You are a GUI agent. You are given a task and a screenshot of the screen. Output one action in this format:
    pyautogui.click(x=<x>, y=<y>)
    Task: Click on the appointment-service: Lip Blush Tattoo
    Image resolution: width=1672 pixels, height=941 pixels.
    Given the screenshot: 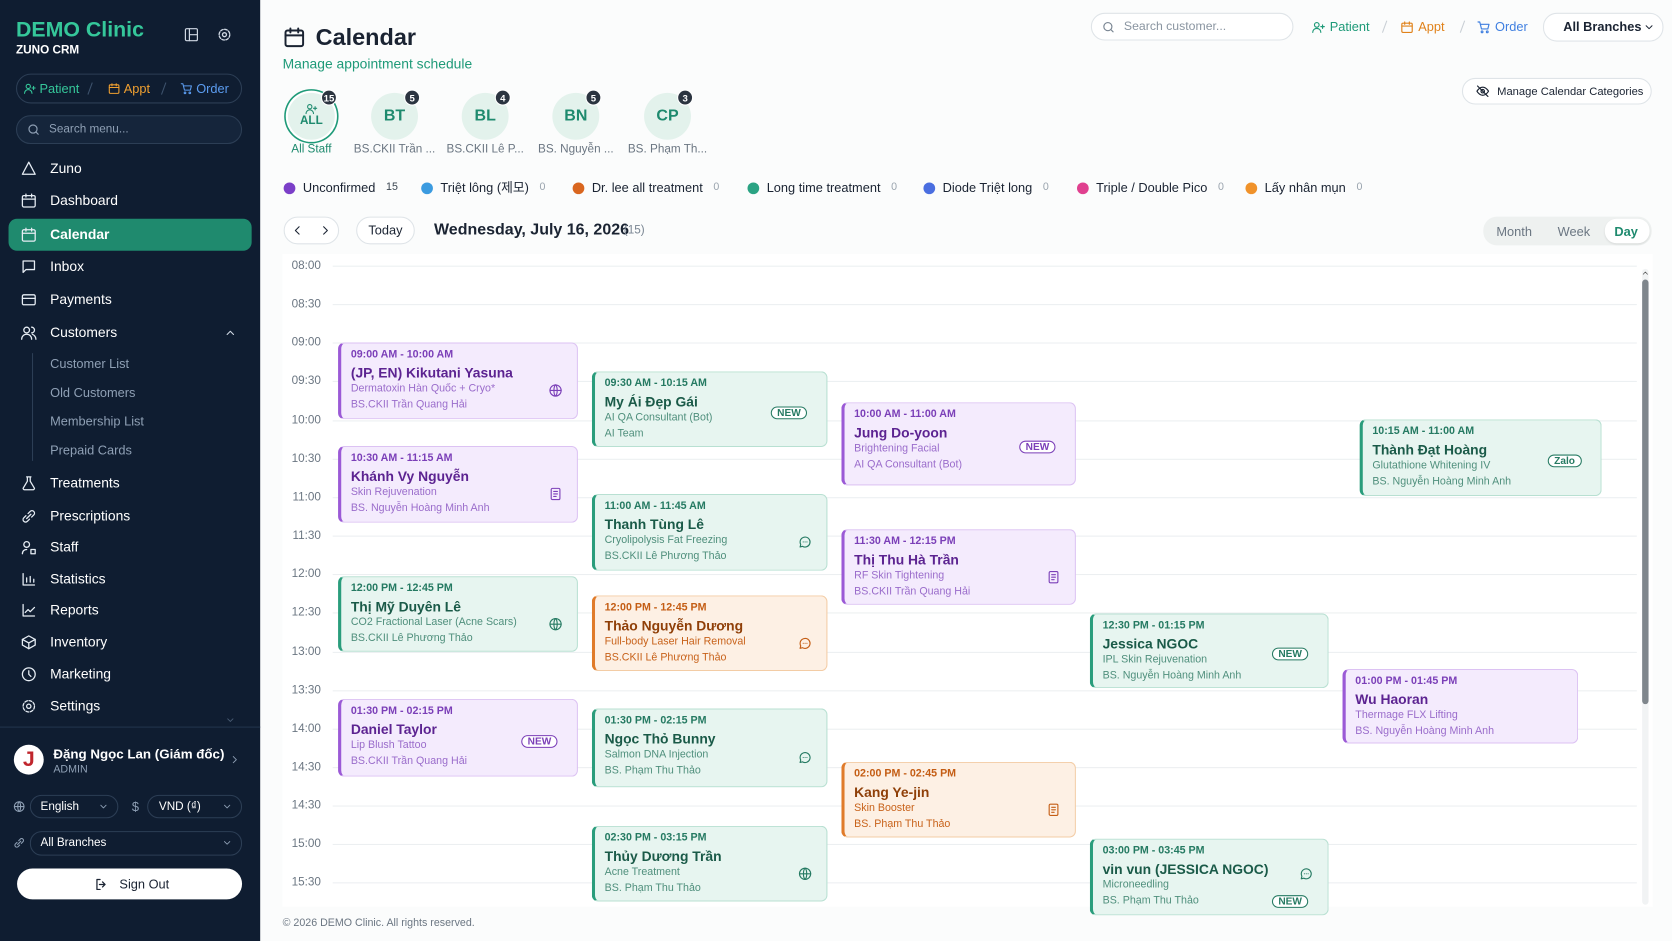 What is the action you would take?
    pyautogui.click(x=388, y=745)
    